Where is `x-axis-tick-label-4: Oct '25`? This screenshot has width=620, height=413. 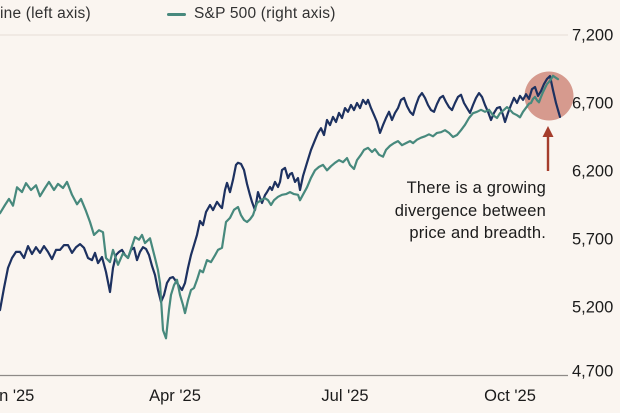 x-axis-tick-label-4: Oct '25 is located at coordinates (510, 396).